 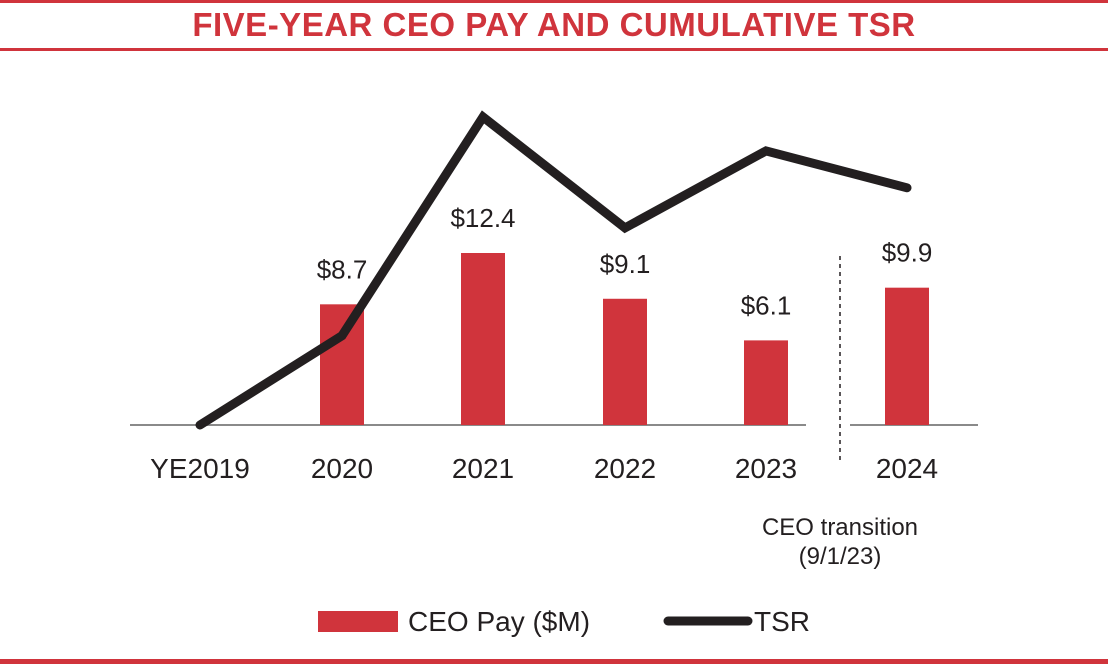 I want to click on chart-title: FIVE-YEAR CEO PAY AND CUMULATIVE TSR, so click(x=554, y=24).